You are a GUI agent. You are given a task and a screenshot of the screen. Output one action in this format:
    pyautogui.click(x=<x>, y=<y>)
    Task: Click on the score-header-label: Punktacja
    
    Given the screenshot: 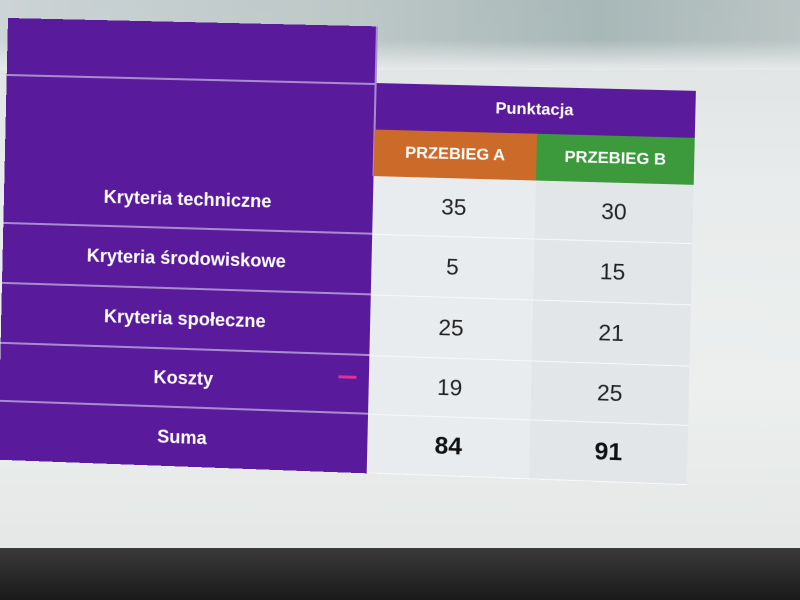 What is the action you would take?
    pyautogui.click(x=534, y=110)
    